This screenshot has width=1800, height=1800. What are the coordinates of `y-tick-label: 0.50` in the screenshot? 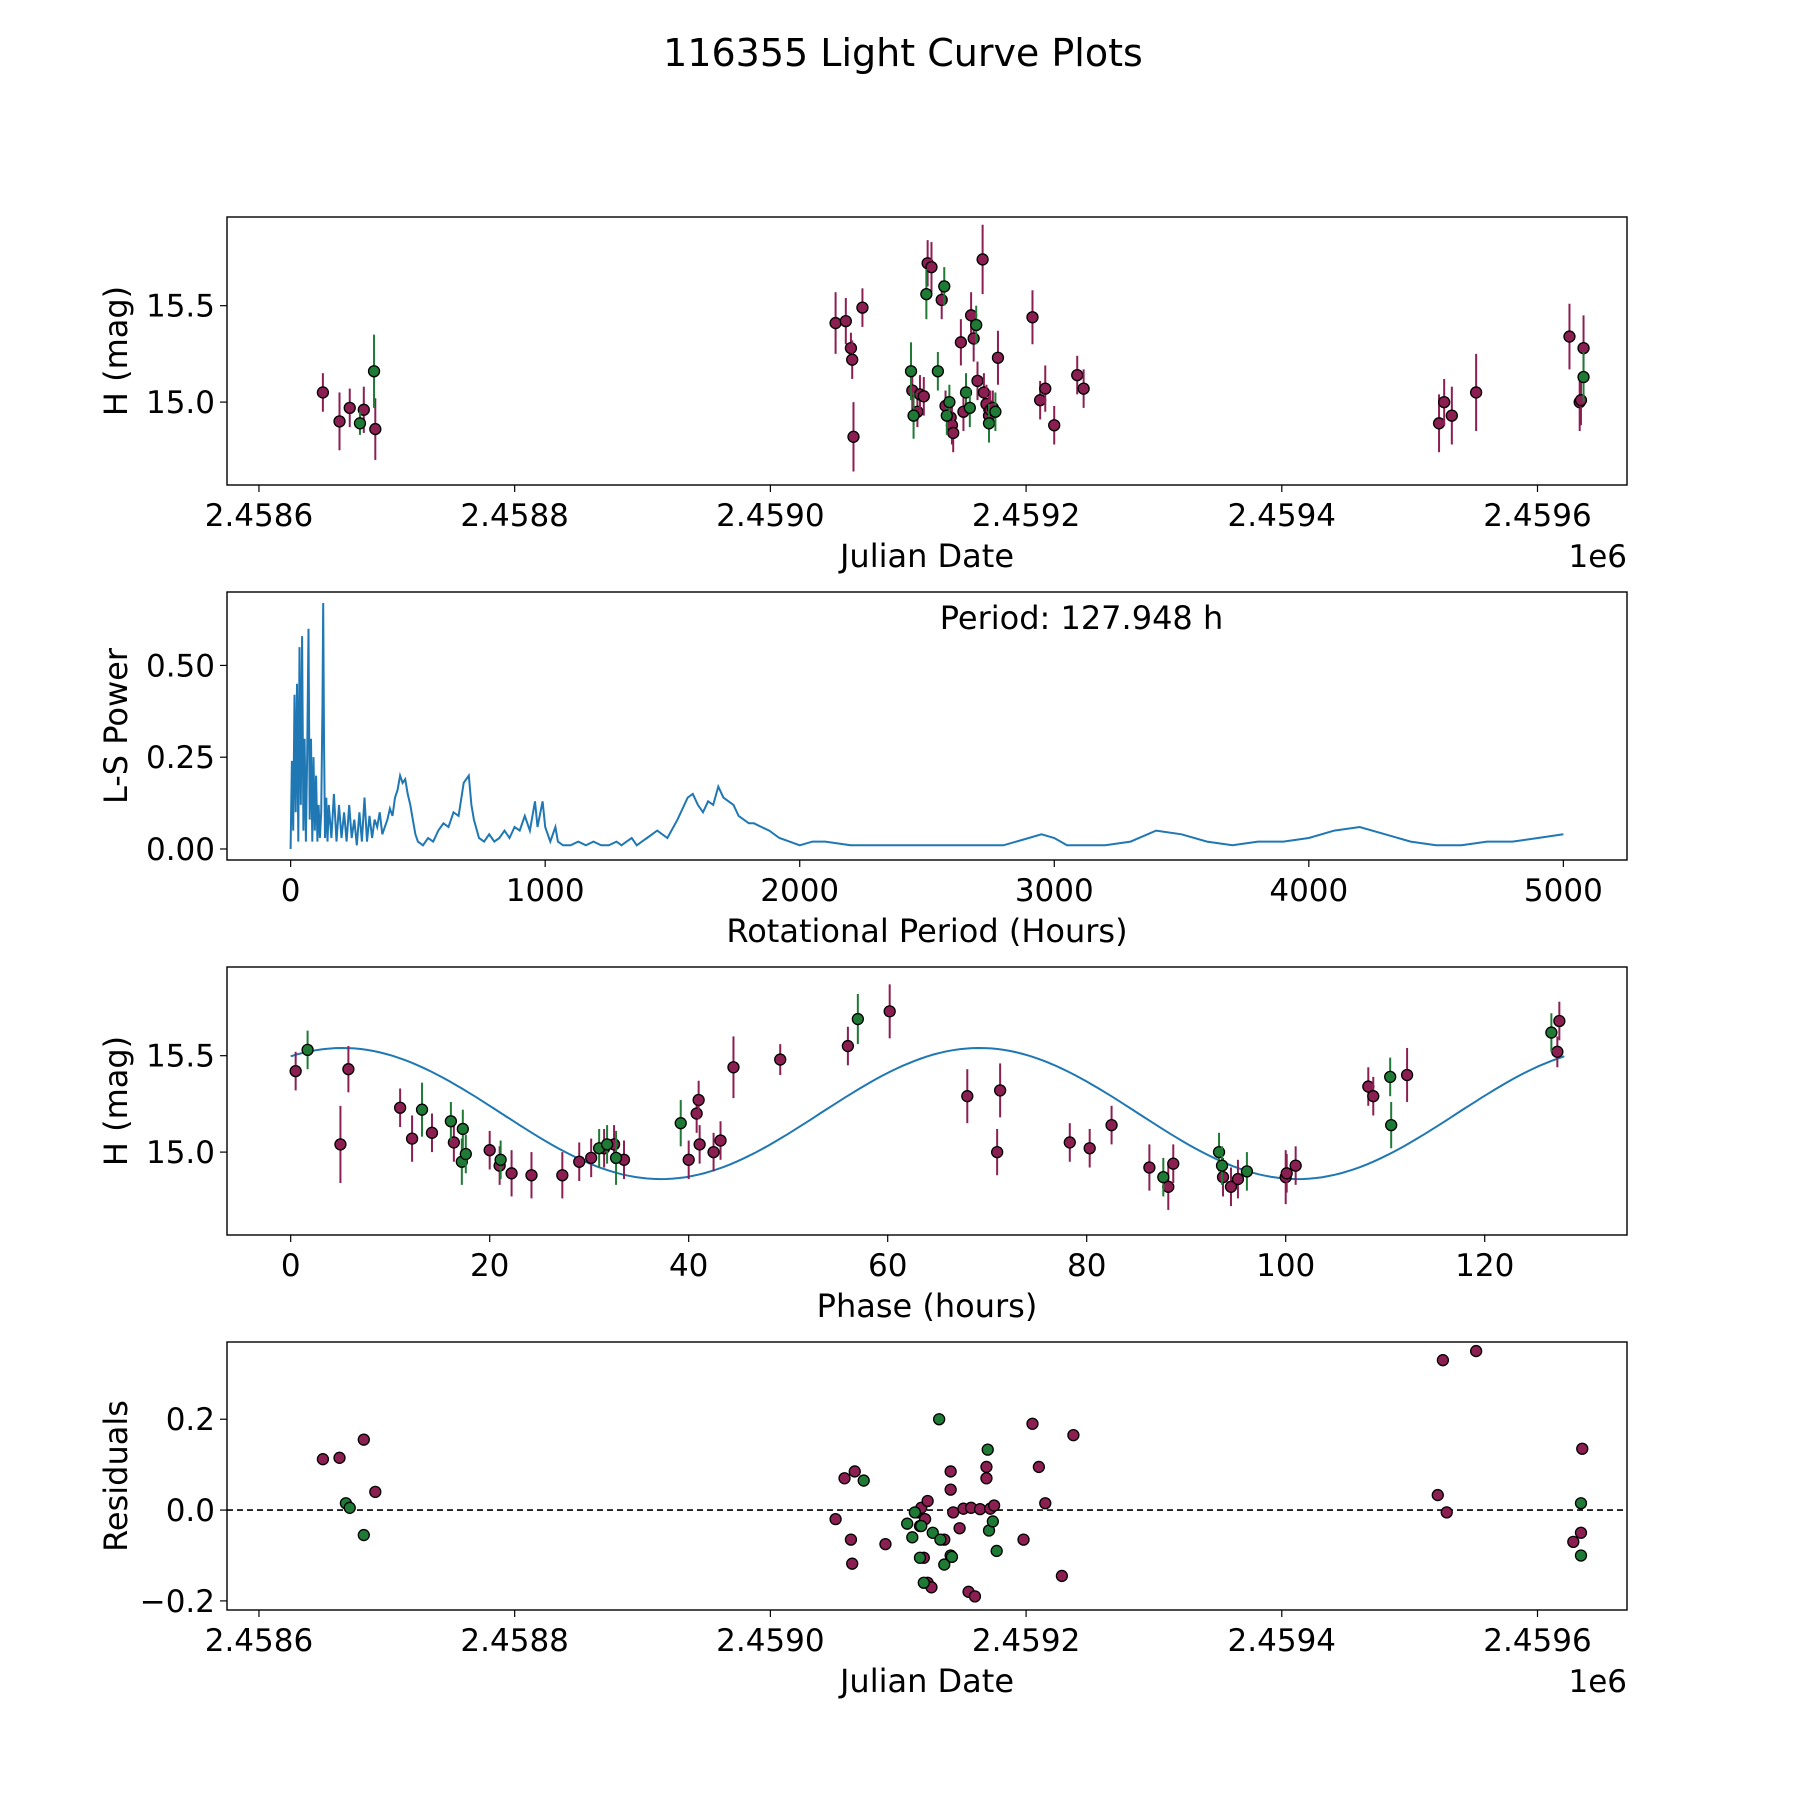 It's located at (180, 666).